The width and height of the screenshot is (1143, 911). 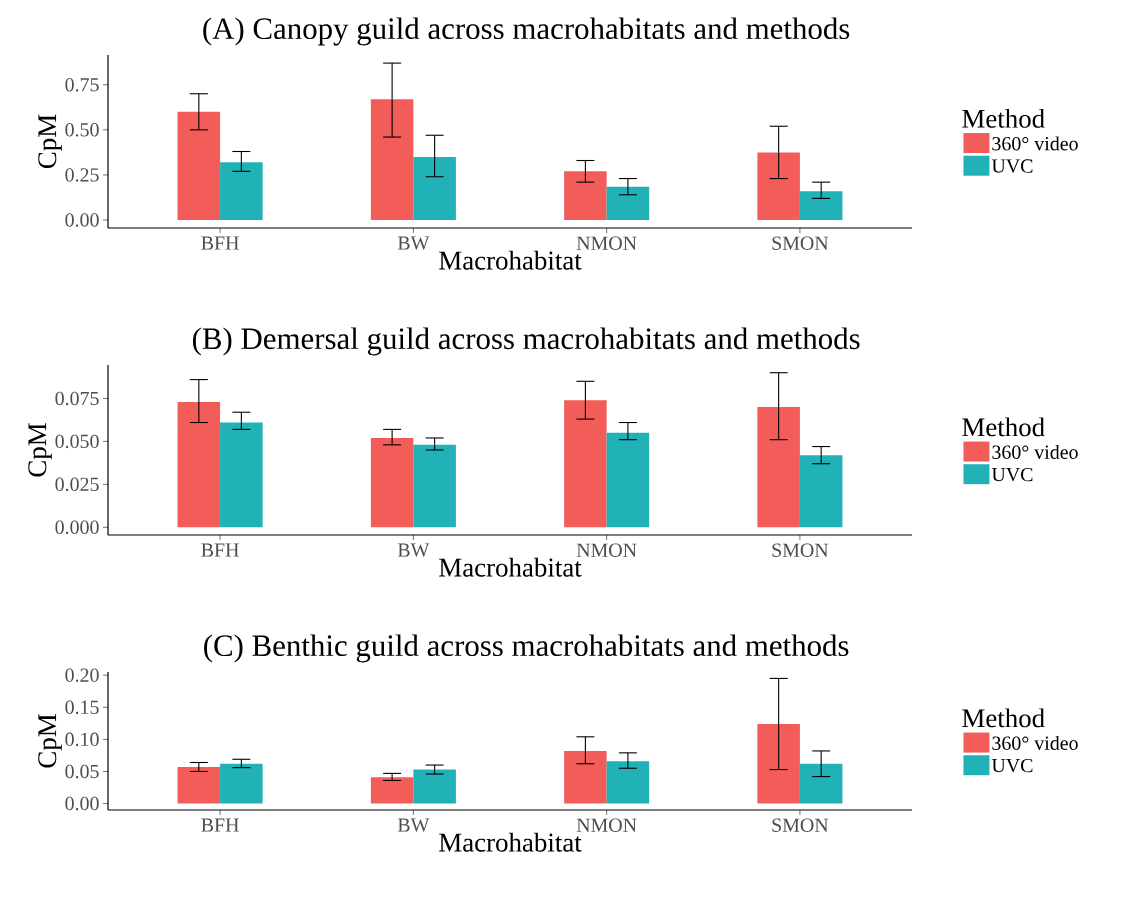 I want to click on y-tick-label: 0.25, so click(x=82, y=175).